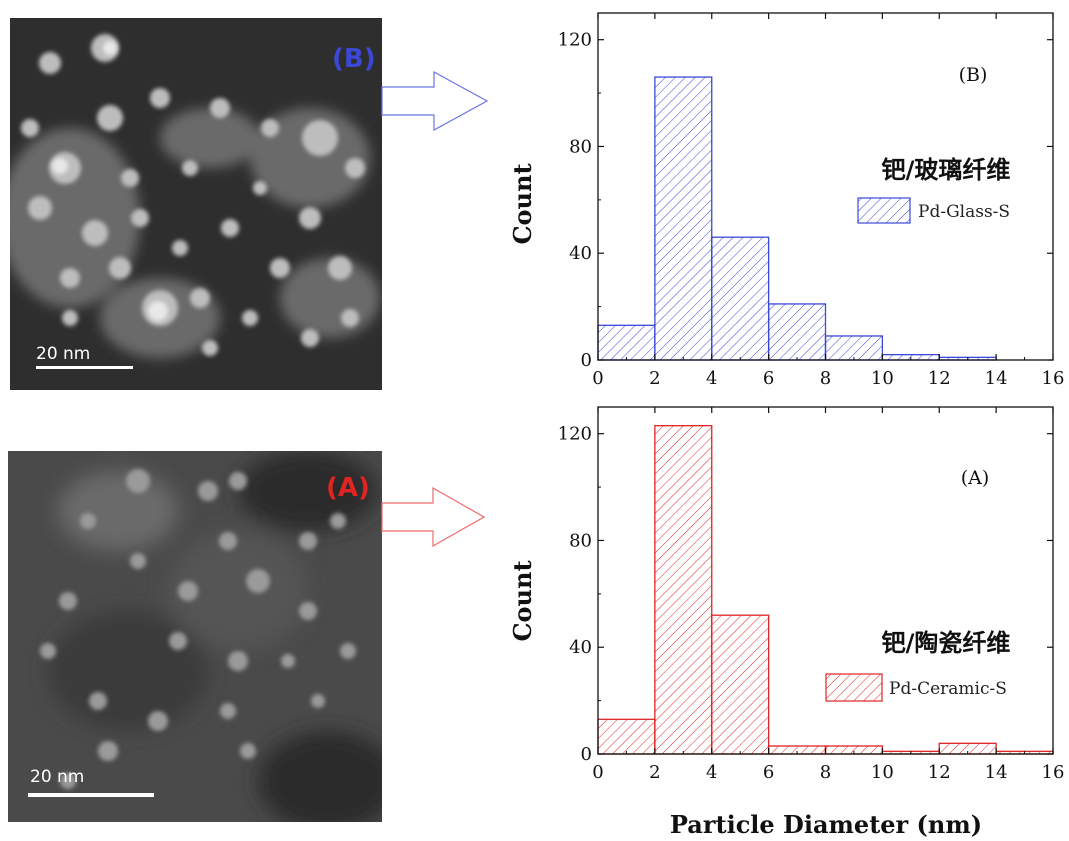 The image size is (1069, 841). What do you see at coordinates (575, 434) in the screenshot?
I see `ytick-label-a-3: 120` at bounding box center [575, 434].